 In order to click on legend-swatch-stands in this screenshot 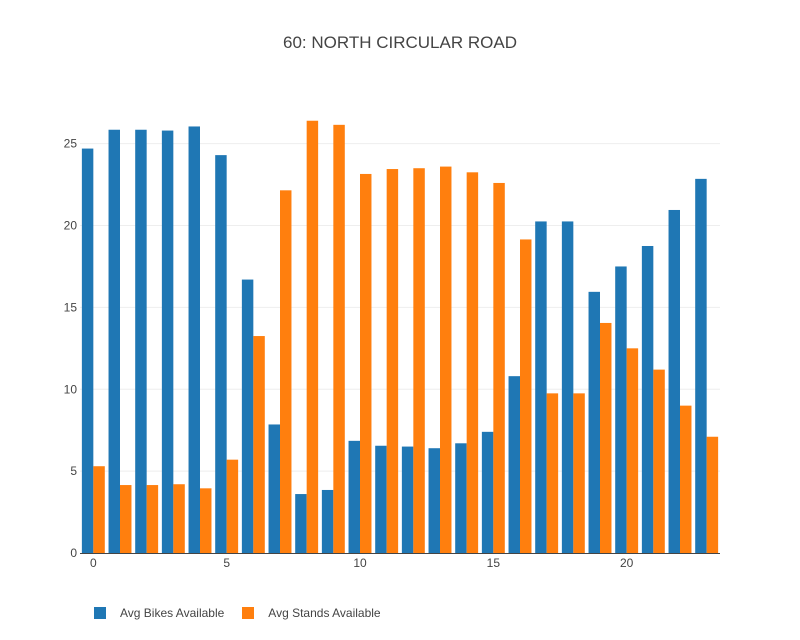, I will do `click(248, 613)`.